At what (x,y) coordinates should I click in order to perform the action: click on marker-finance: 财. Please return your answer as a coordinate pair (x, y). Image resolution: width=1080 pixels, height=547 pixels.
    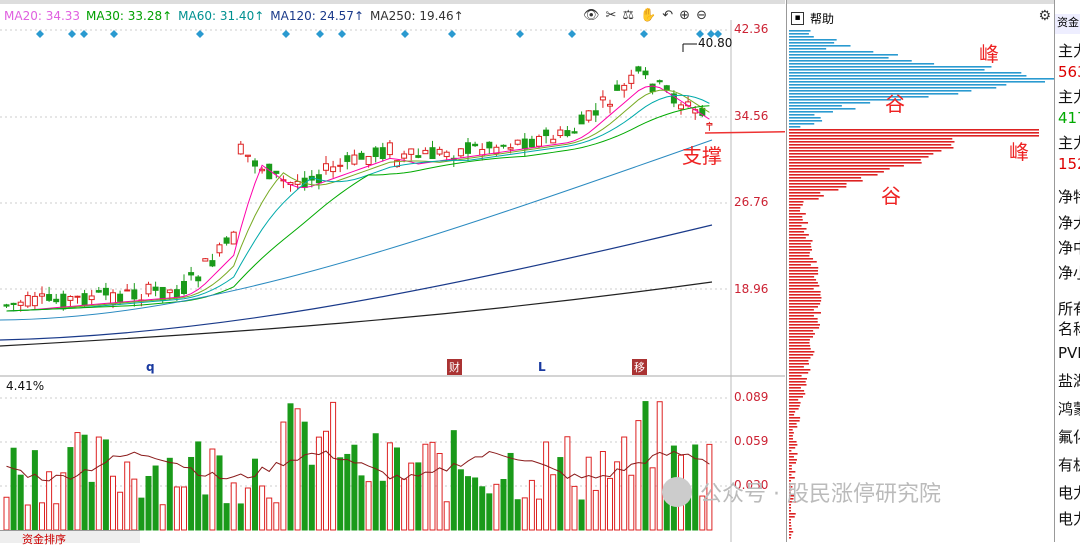
    Looking at the image, I should click on (454, 367).